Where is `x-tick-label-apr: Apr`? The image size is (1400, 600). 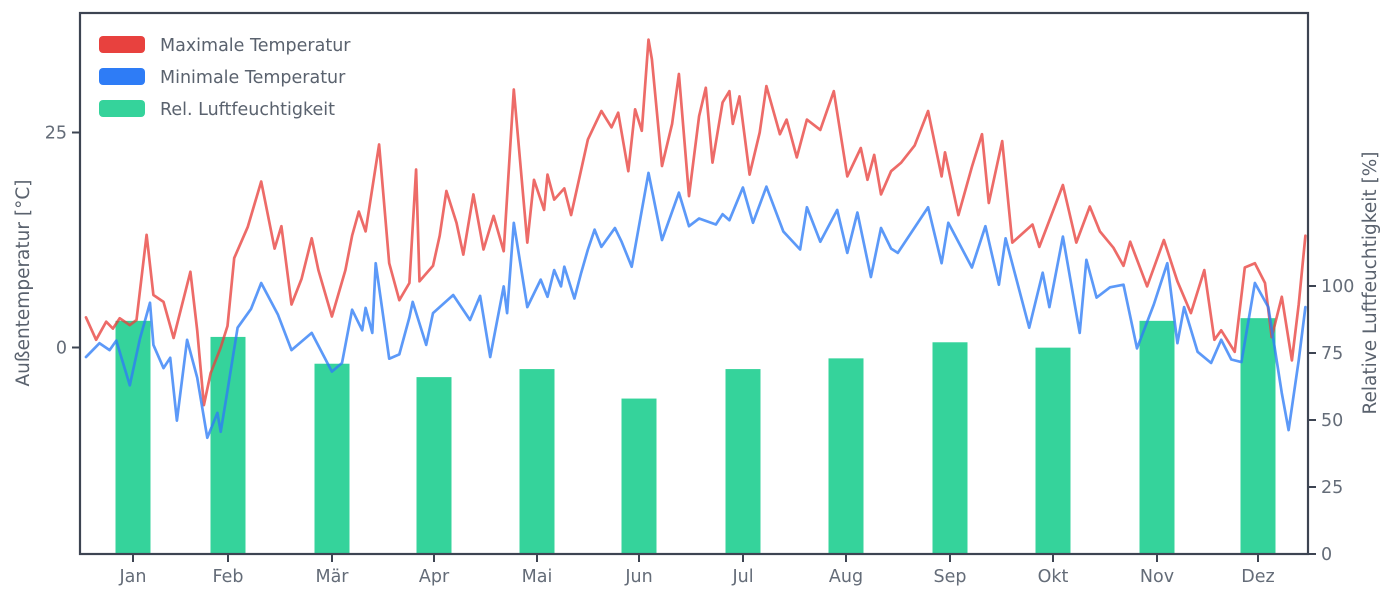
x-tick-label-apr: Apr is located at coordinates (434, 577).